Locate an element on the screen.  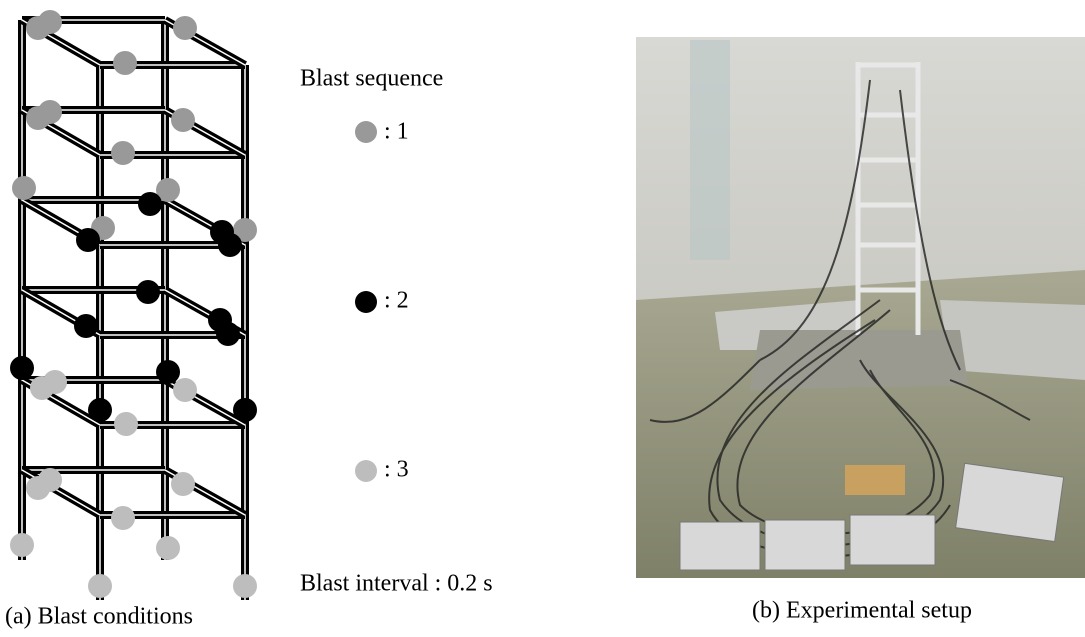
caption: (b) Experimental setup is located at coordinates (862, 611).